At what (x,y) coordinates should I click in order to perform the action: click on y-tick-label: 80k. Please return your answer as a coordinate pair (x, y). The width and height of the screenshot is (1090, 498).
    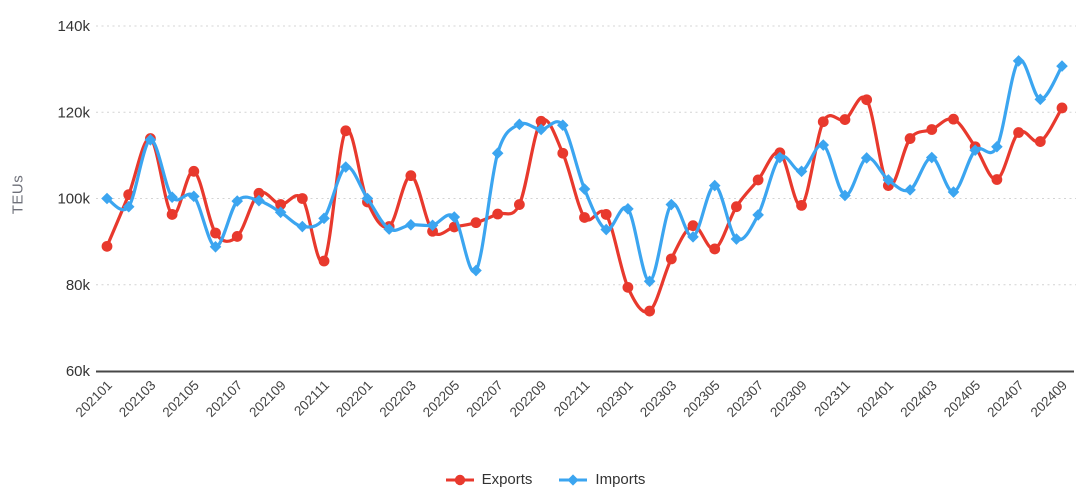
    Looking at the image, I should click on (78, 285).